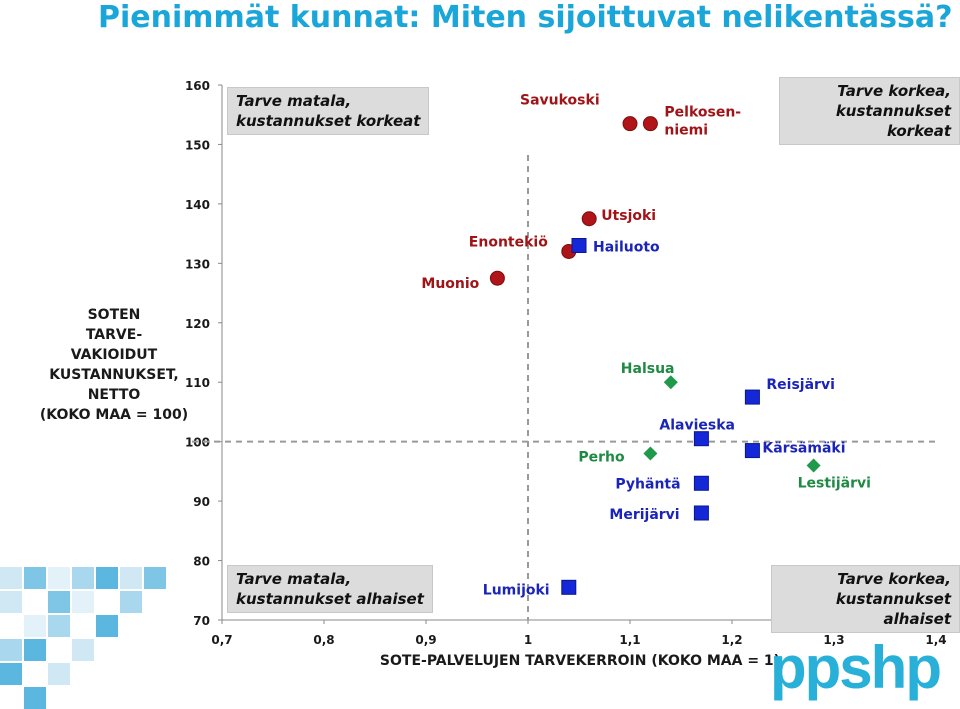  Describe the element at coordinates (752, 451) in the screenshot. I see `point-kärsämäki` at that location.